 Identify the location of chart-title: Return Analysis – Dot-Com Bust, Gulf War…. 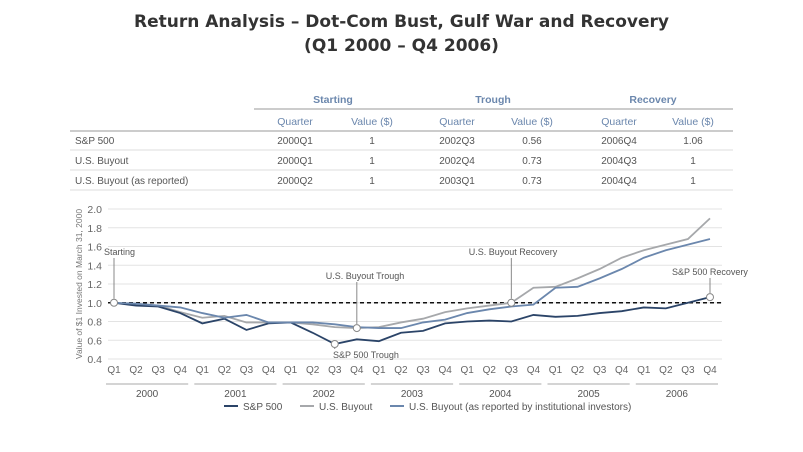
(401, 22).